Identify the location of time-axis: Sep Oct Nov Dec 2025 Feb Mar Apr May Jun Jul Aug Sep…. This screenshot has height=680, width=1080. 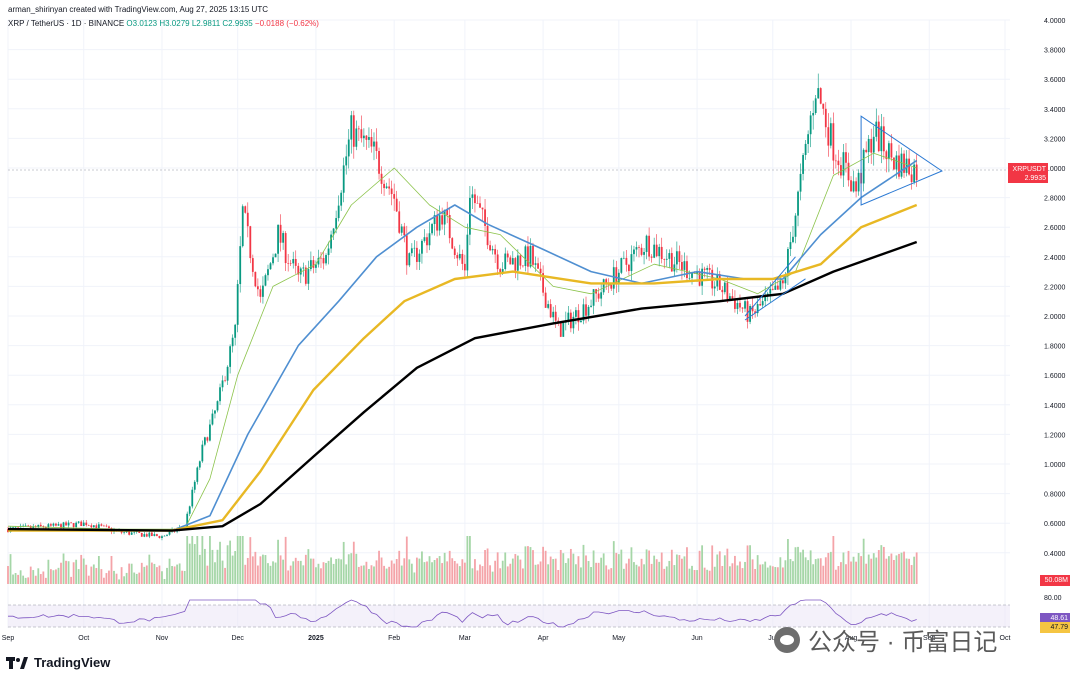
(506, 638).